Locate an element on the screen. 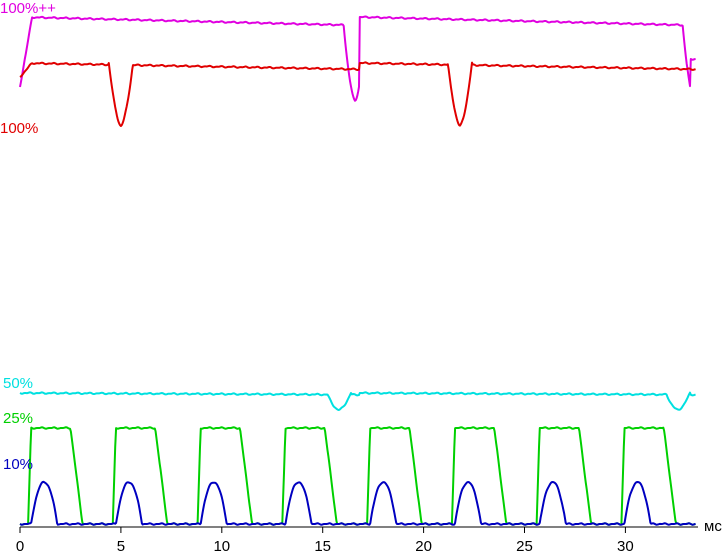  x-tick-label: 10 is located at coordinates (221, 546).